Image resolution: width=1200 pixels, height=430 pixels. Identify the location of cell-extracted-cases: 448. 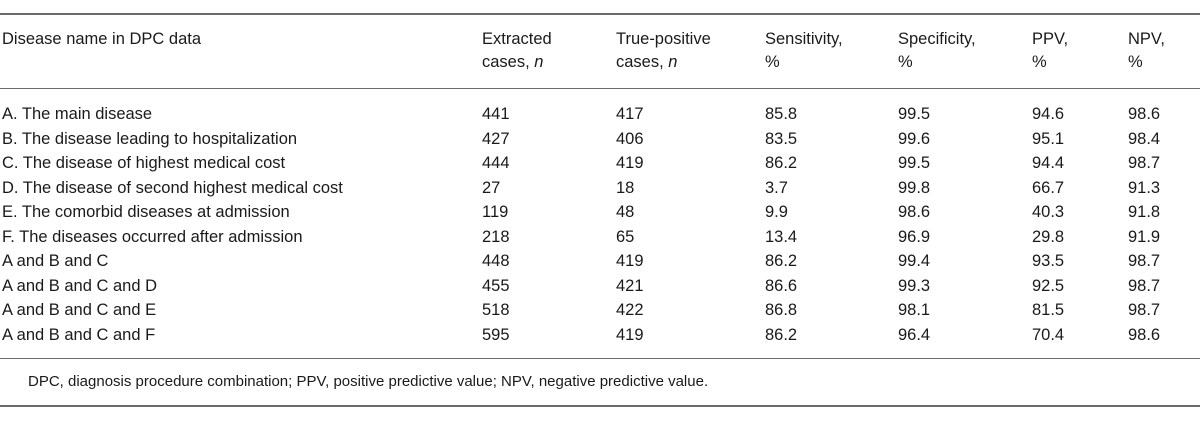
(496, 261).